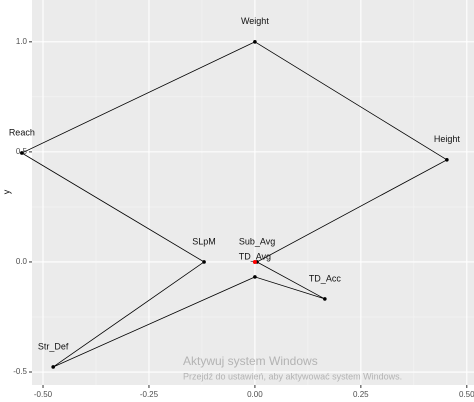  What do you see at coordinates (325, 278) in the screenshot?
I see `point-label: TD_Acc` at bounding box center [325, 278].